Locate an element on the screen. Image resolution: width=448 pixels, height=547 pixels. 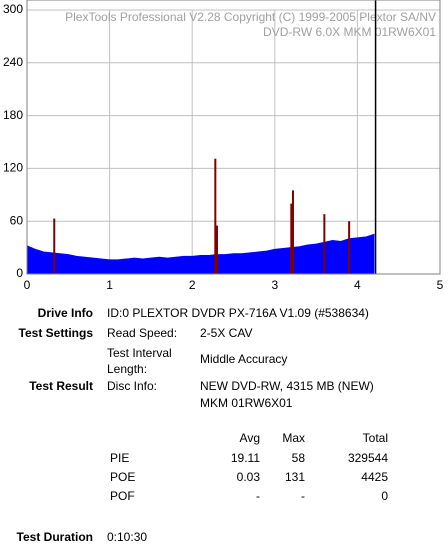
cell: 0 is located at coordinates (384, 496).